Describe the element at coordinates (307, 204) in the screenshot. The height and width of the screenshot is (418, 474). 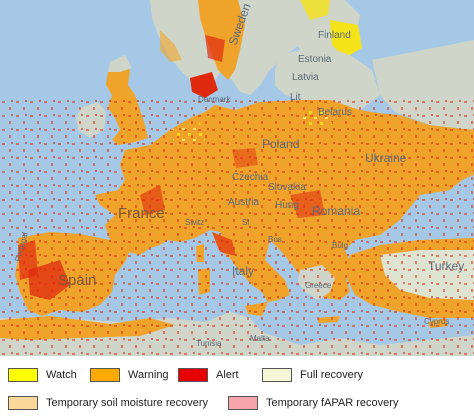
I see `romania-alert` at that location.